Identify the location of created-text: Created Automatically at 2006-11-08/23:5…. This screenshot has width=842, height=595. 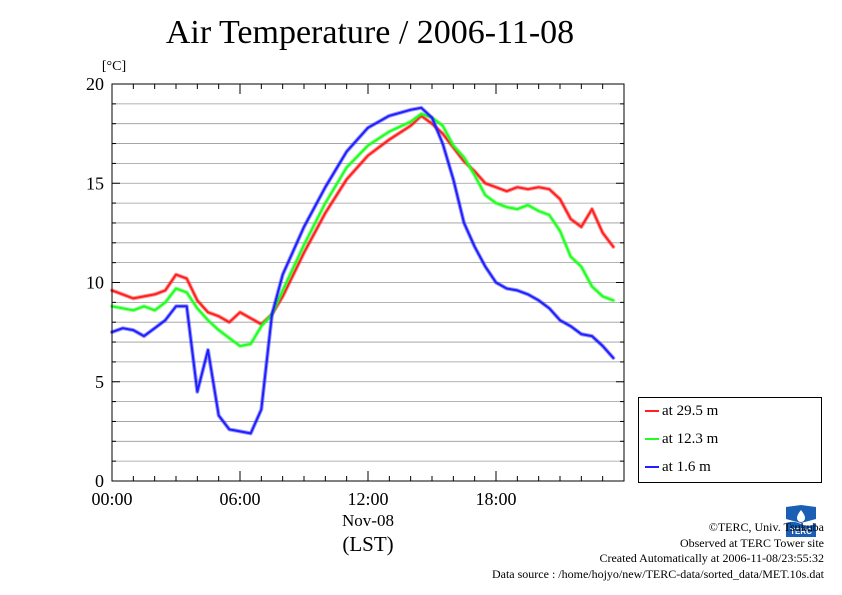
(711, 558).